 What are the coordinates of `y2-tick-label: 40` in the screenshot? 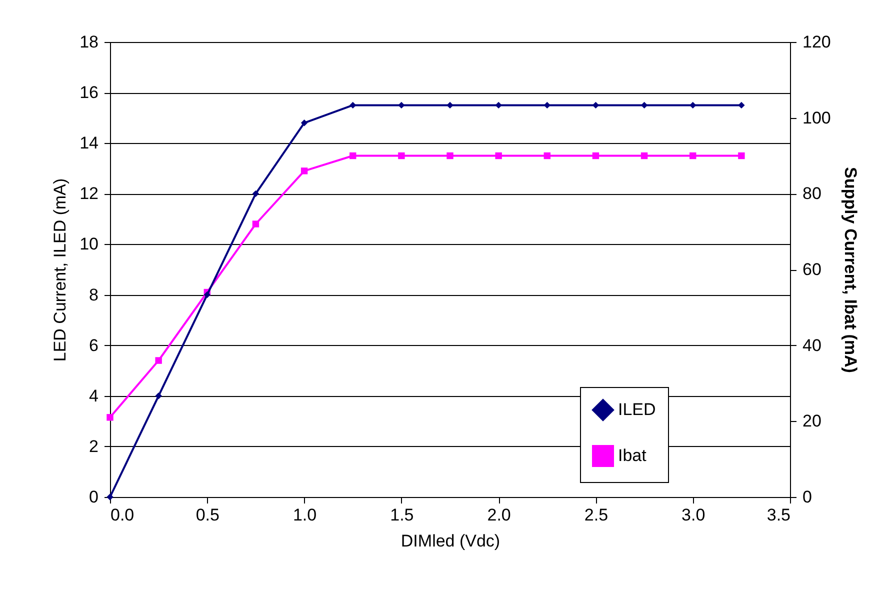 It's located at (812, 345).